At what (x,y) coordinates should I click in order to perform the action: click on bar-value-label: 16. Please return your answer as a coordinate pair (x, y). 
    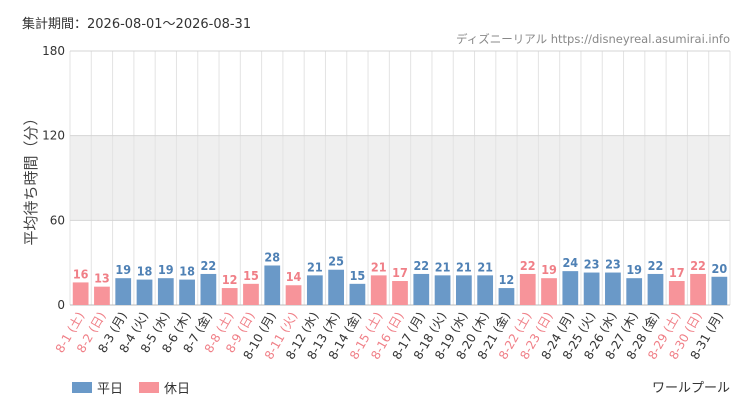
    Looking at the image, I should click on (81, 273).